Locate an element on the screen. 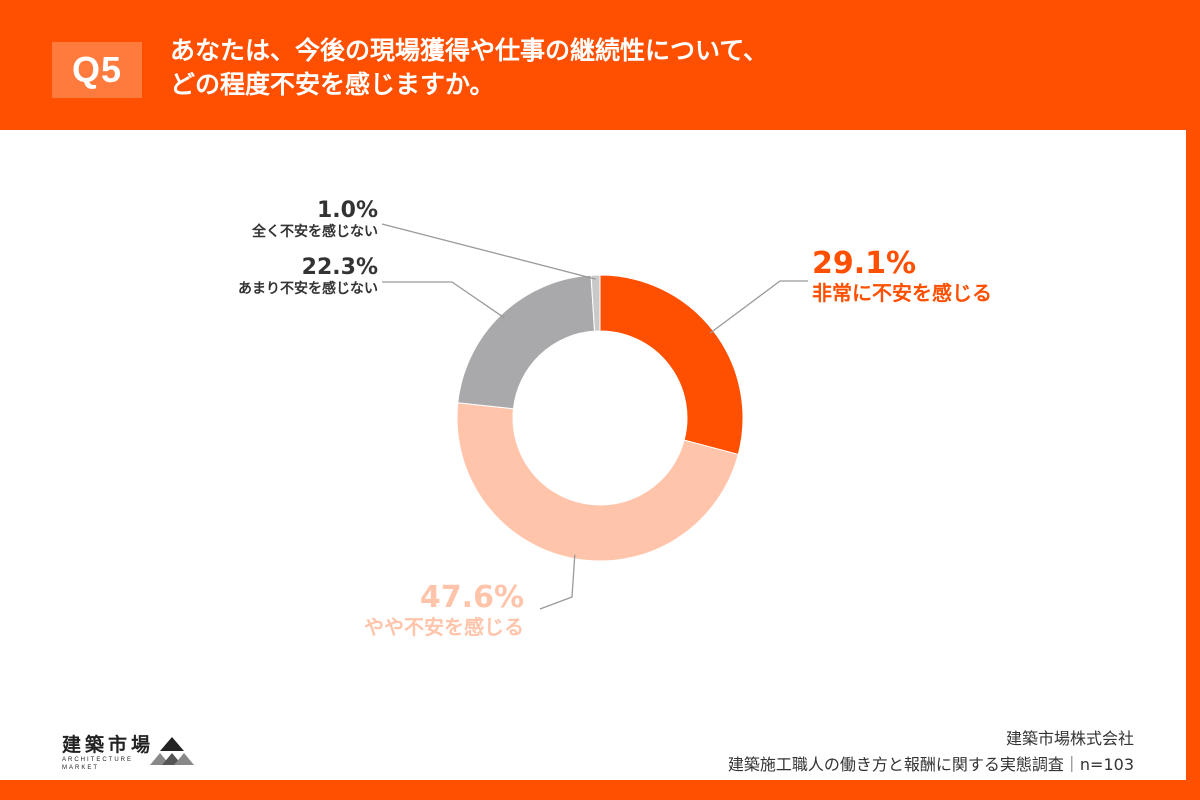 This screenshot has width=1200, height=800. slice-value-not-very-anxious: 22.3% is located at coordinates (339, 267).